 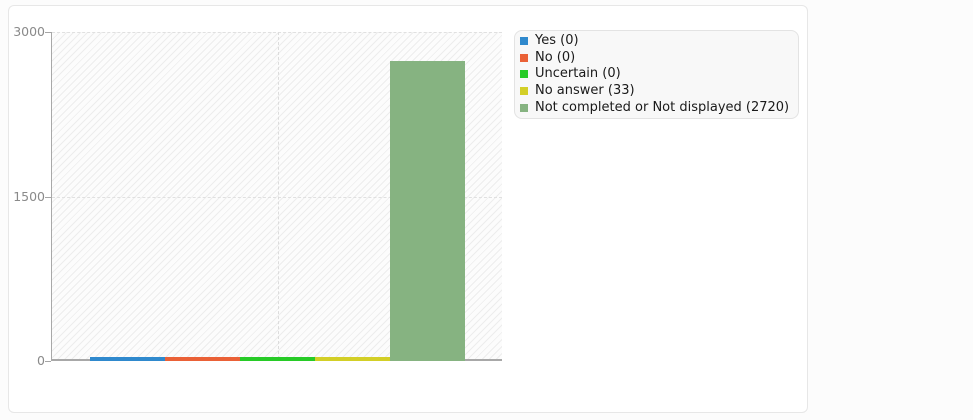 I want to click on legend-item-yes: Yes (0), so click(x=654, y=41).